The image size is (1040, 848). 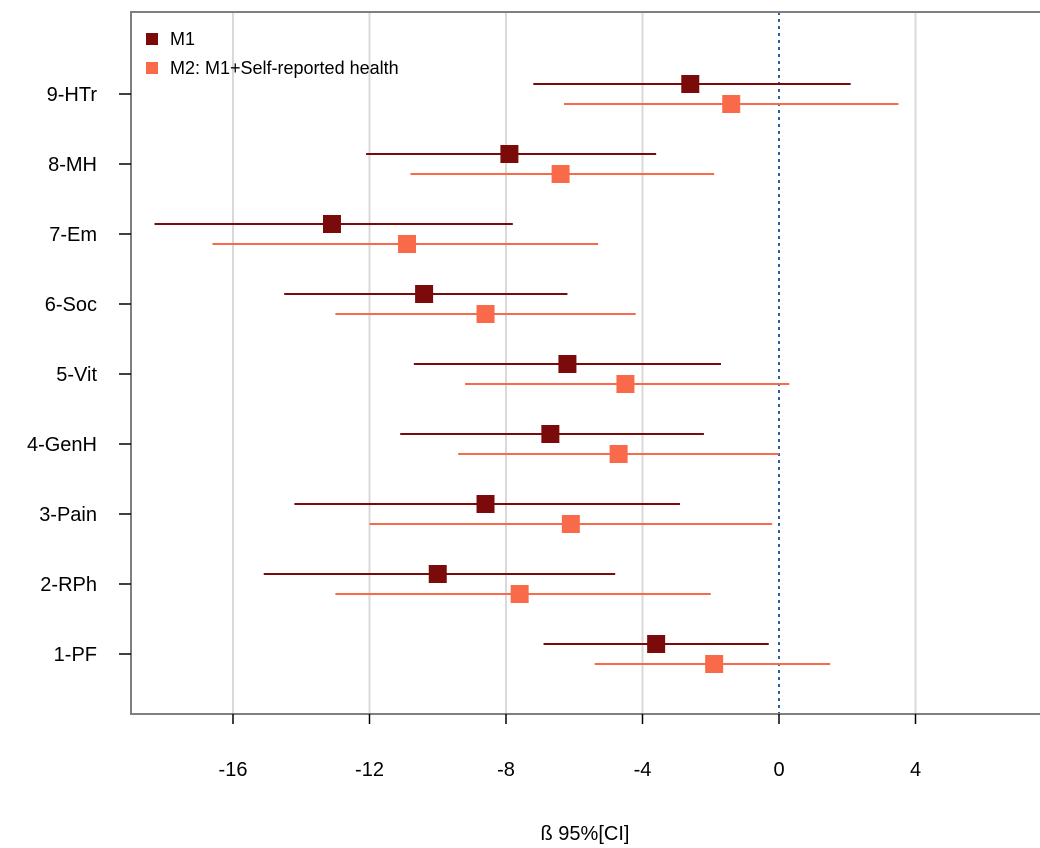 I want to click on y-tick-label: 2-RPh, so click(x=68, y=585).